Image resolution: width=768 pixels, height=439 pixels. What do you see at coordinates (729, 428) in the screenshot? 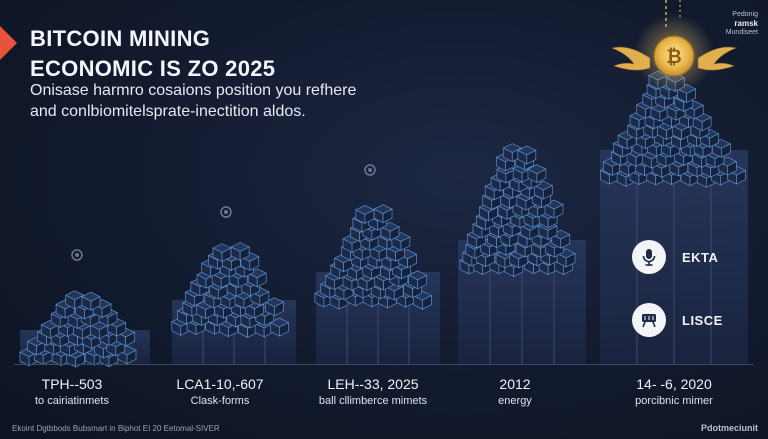
I see `footer-brand: Pdotmeciunit` at bounding box center [729, 428].